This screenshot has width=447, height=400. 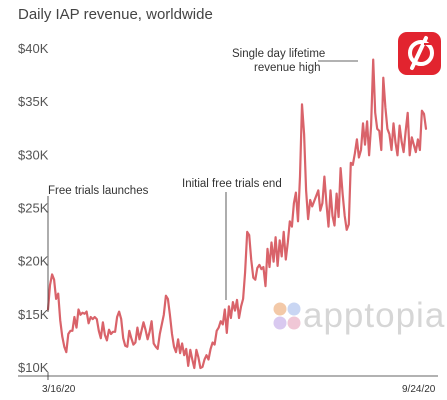 I want to click on y-tick-label: $30K, so click(x=33, y=154).